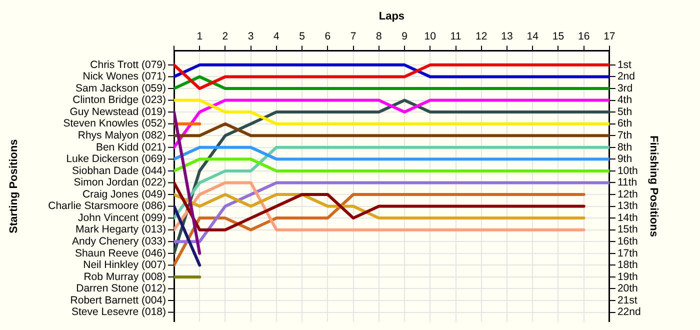 The height and width of the screenshot is (330, 700). I want to click on x-tick-label: 13, so click(507, 36).